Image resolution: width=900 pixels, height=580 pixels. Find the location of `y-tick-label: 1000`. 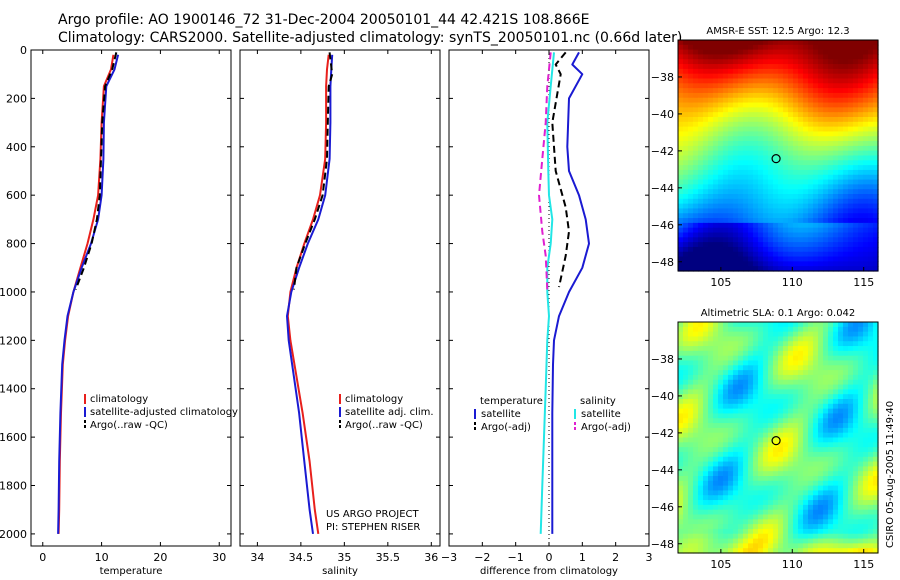

y-tick-label: 1000 is located at coordinates (13, 292).